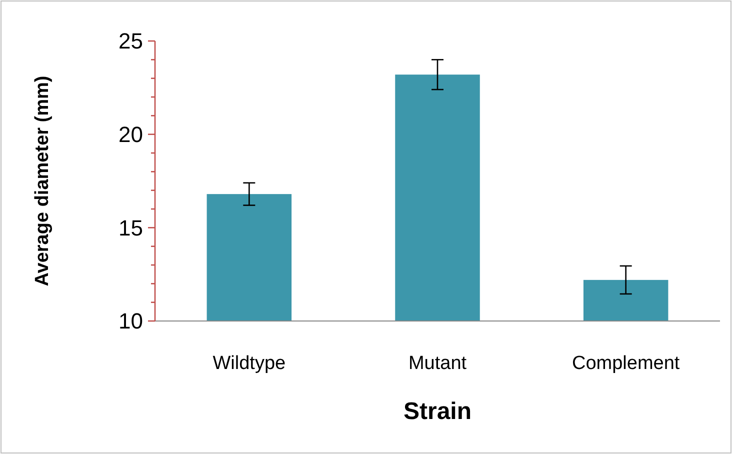  I want to click on x-tick-label: Wildtype, so click(249, 363).